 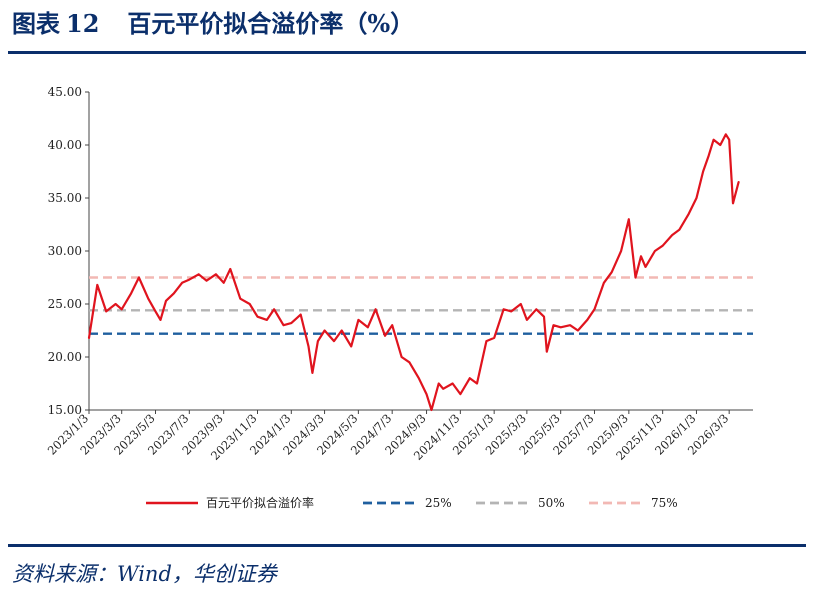 What do you see at coordinates (83, 23) in the screenshot?
I see `figure-number: 12` at bounding box center [83, 23].